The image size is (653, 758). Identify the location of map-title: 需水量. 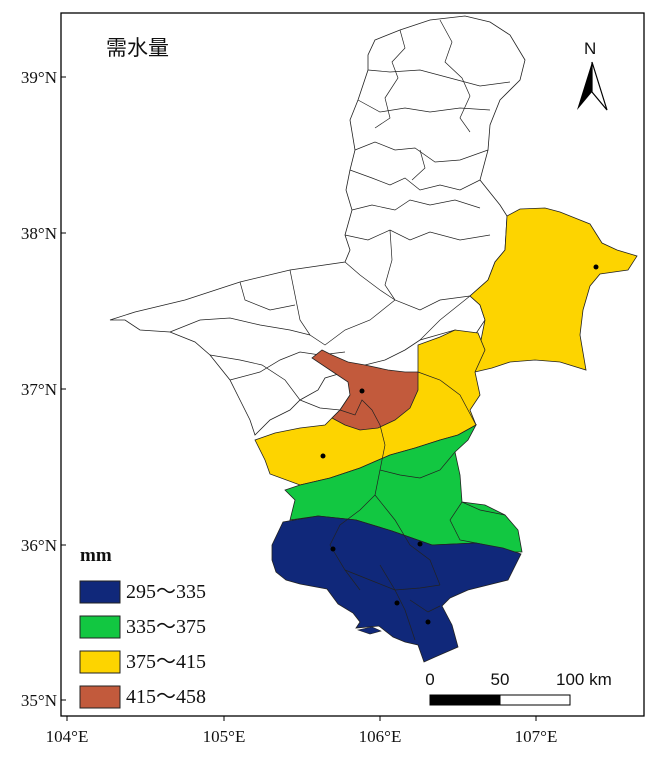
(137, 48).